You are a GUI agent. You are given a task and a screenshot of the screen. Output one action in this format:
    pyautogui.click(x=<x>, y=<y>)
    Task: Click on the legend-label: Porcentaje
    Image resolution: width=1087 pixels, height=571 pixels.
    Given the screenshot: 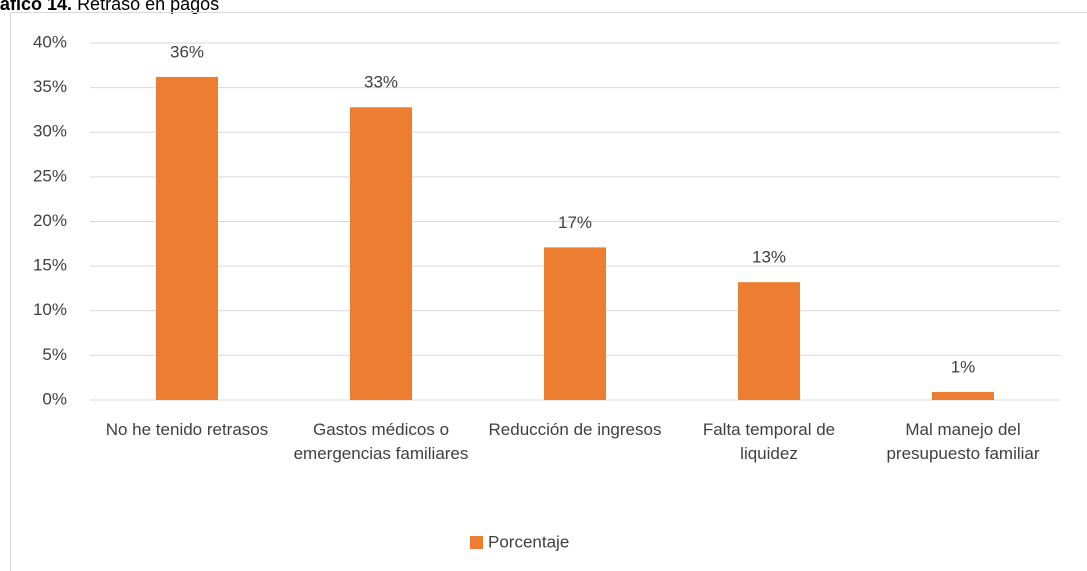 What is the action you would take?
    pyautogui.click(x=528, y=541)
    